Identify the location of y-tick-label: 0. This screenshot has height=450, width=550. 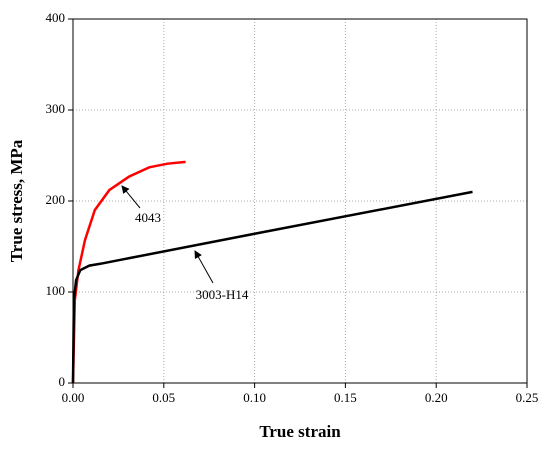
(62, 381).